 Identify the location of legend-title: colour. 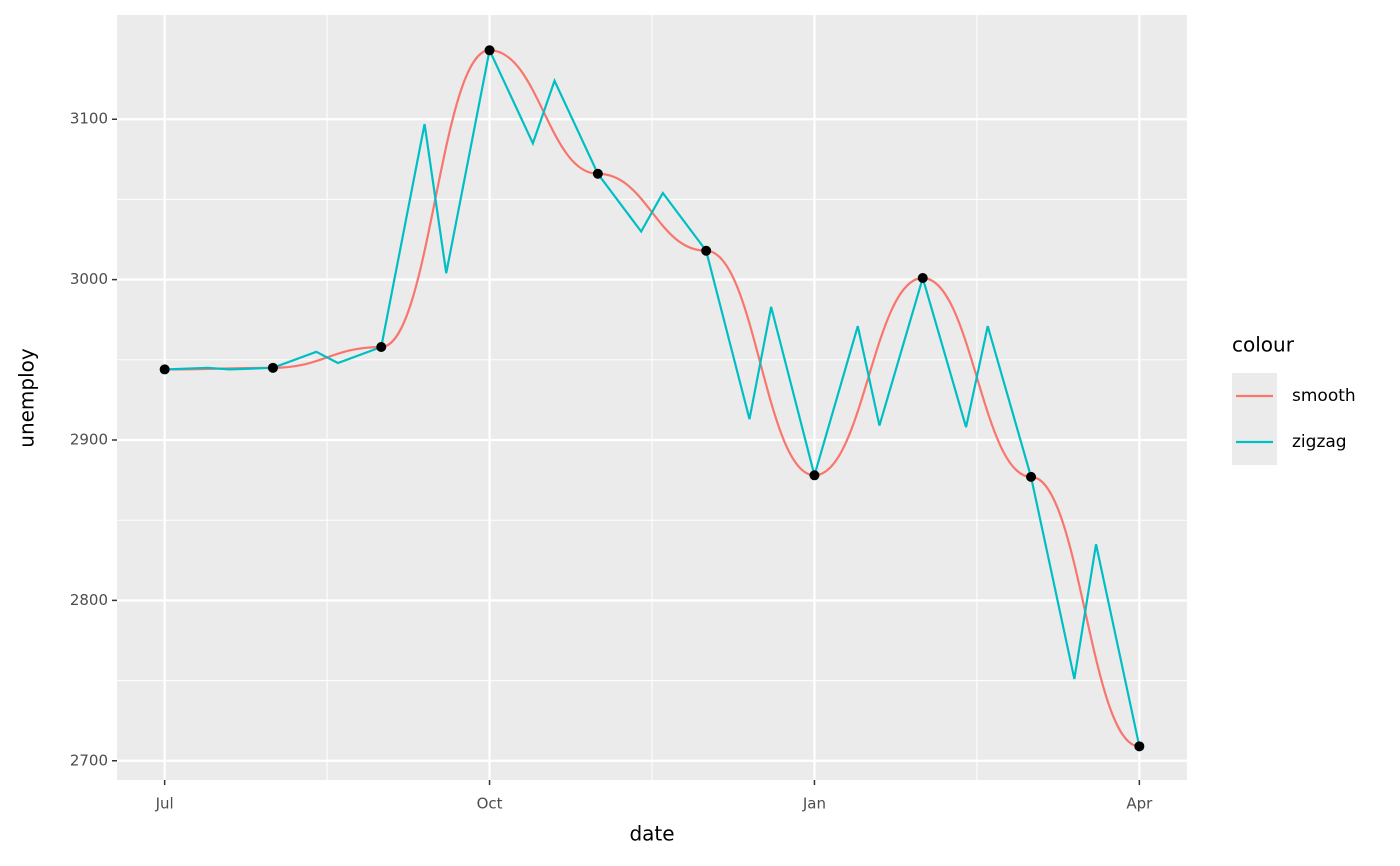
(1263, 345).